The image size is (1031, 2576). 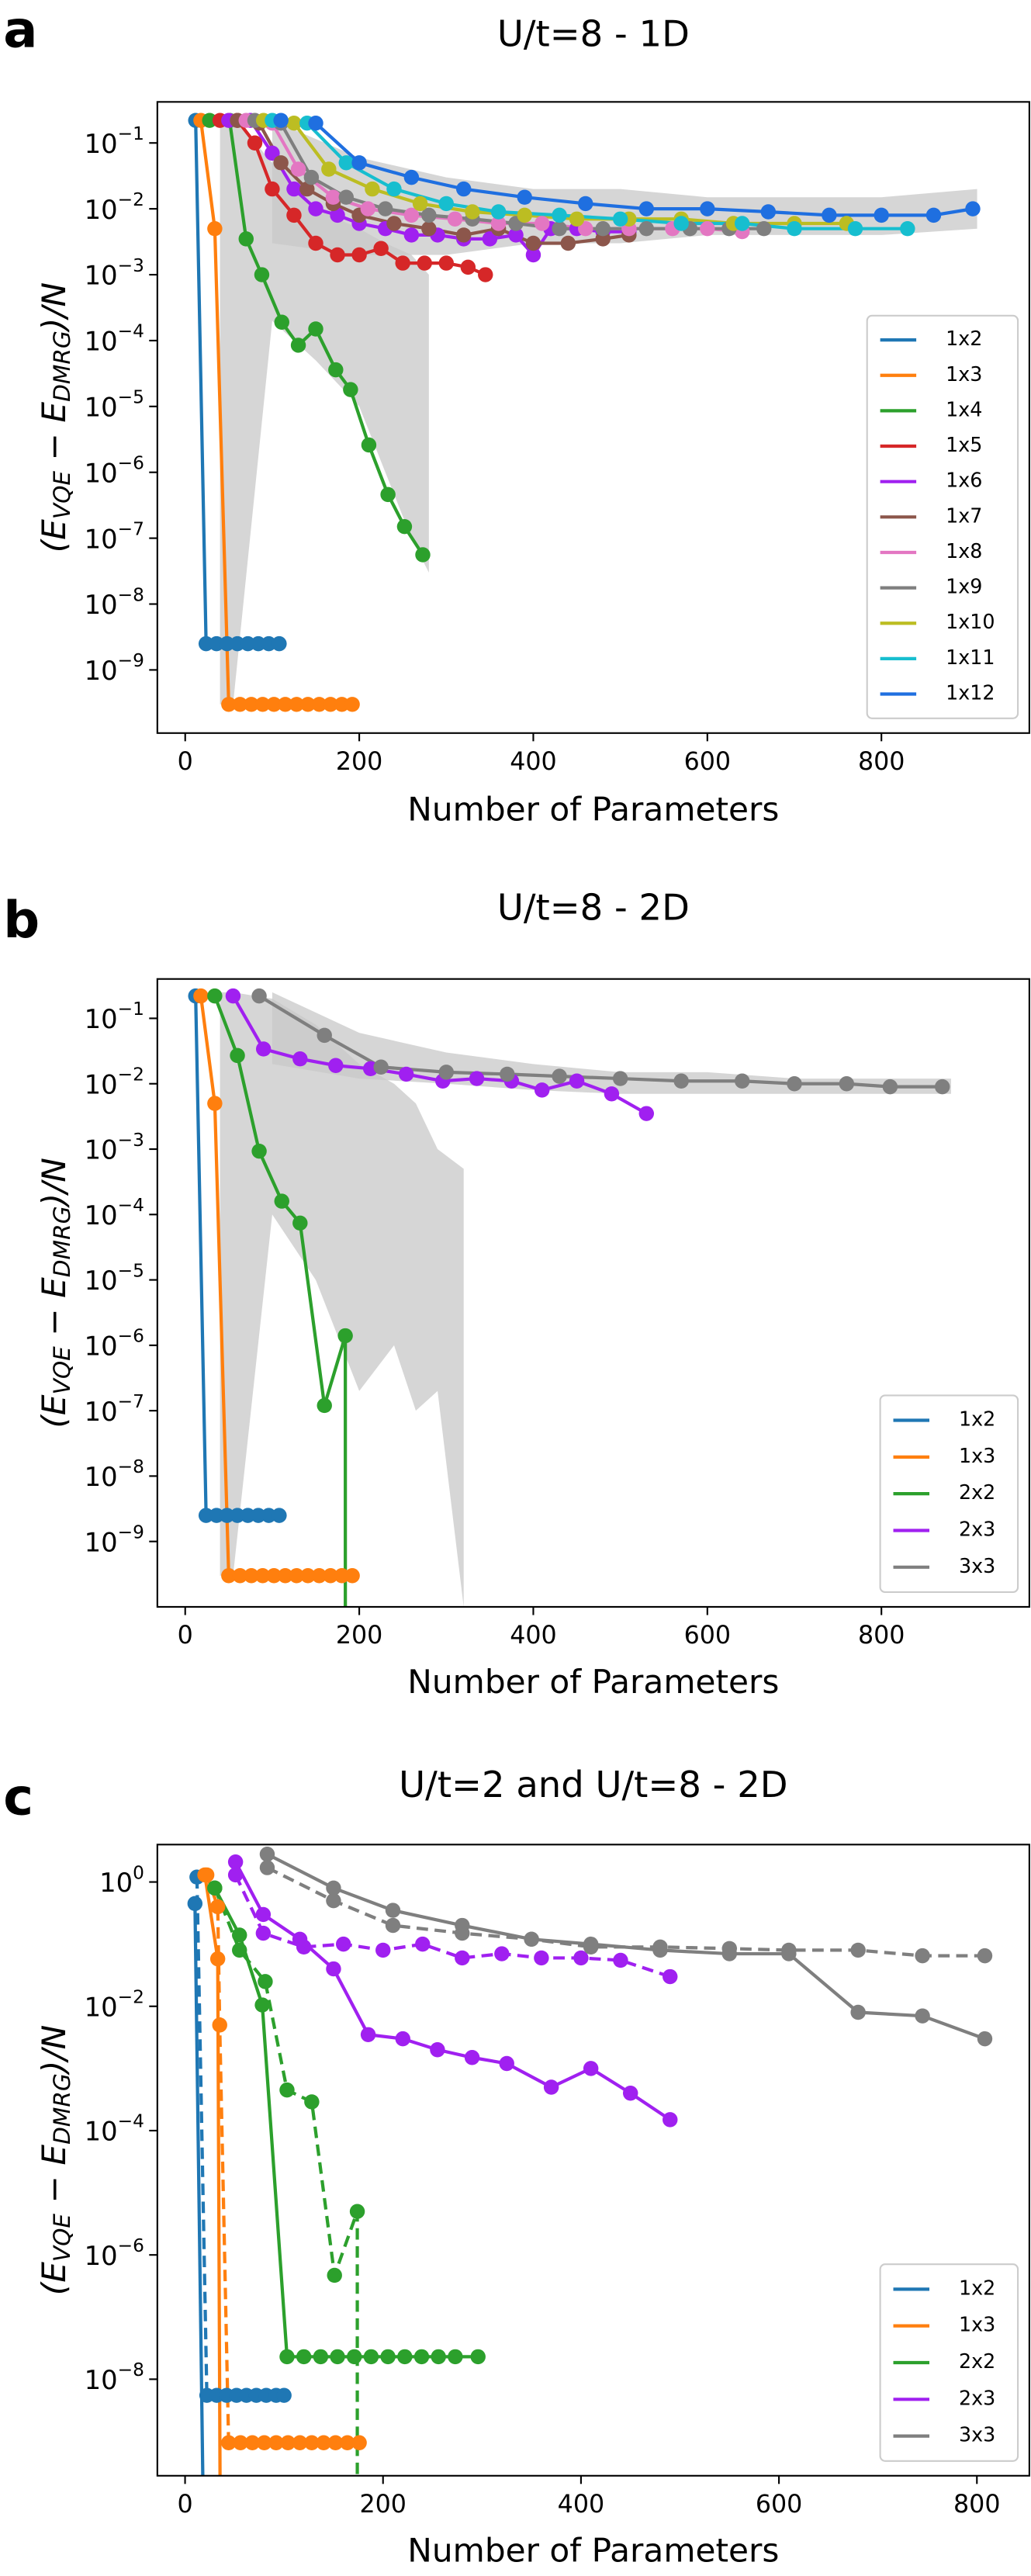 What do you see at coordinates (53, 1183) in the screenshot?
I see `y-axis-label-part: )/N` at bounding box center [53, 1183].